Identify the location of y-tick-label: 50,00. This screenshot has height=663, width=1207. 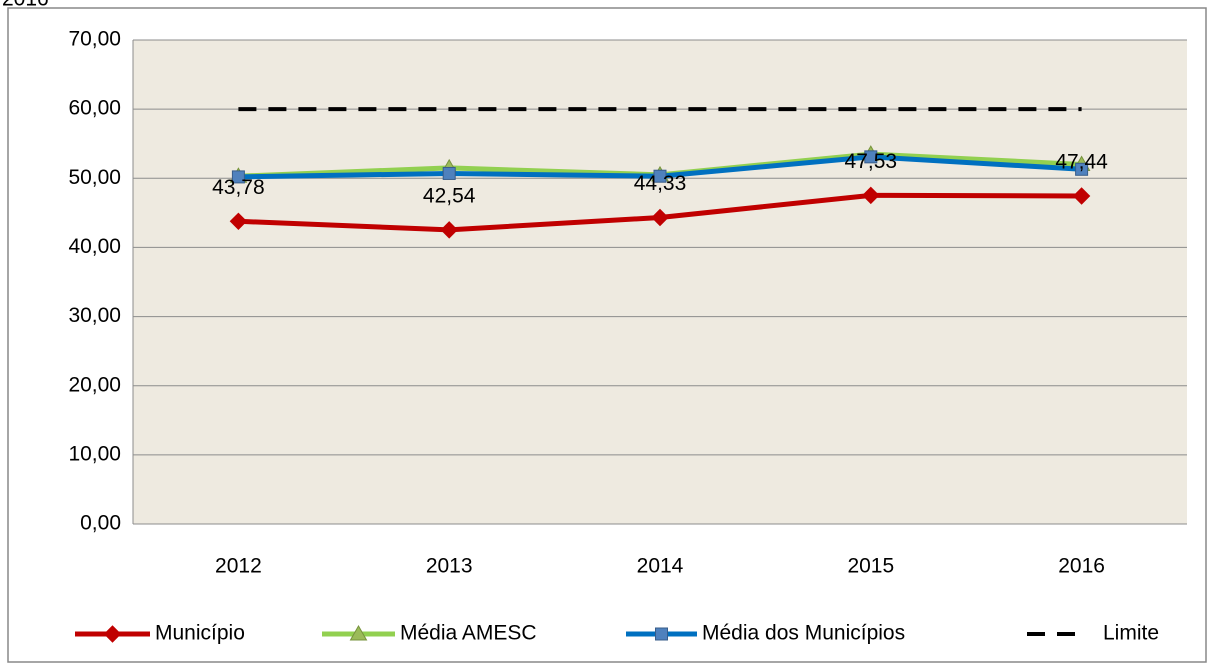
(94, 177).